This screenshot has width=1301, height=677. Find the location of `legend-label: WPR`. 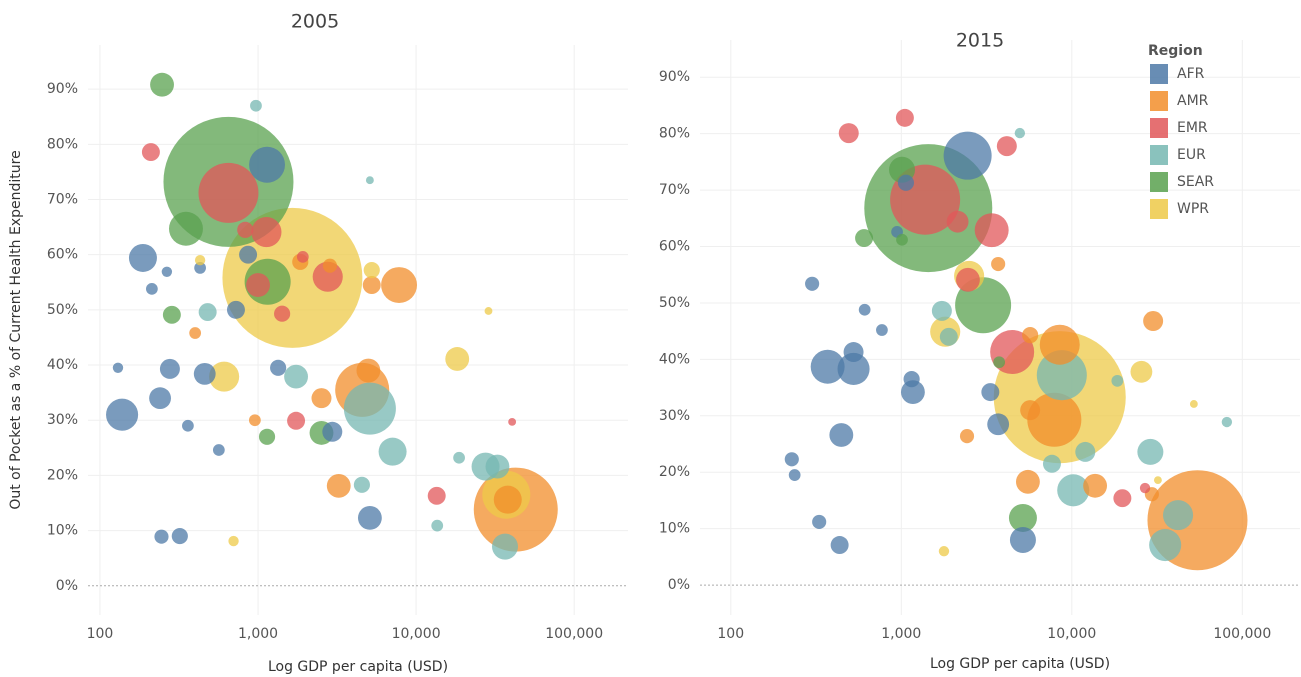

legend-label: WPR is located at coordinates (1193, 209).